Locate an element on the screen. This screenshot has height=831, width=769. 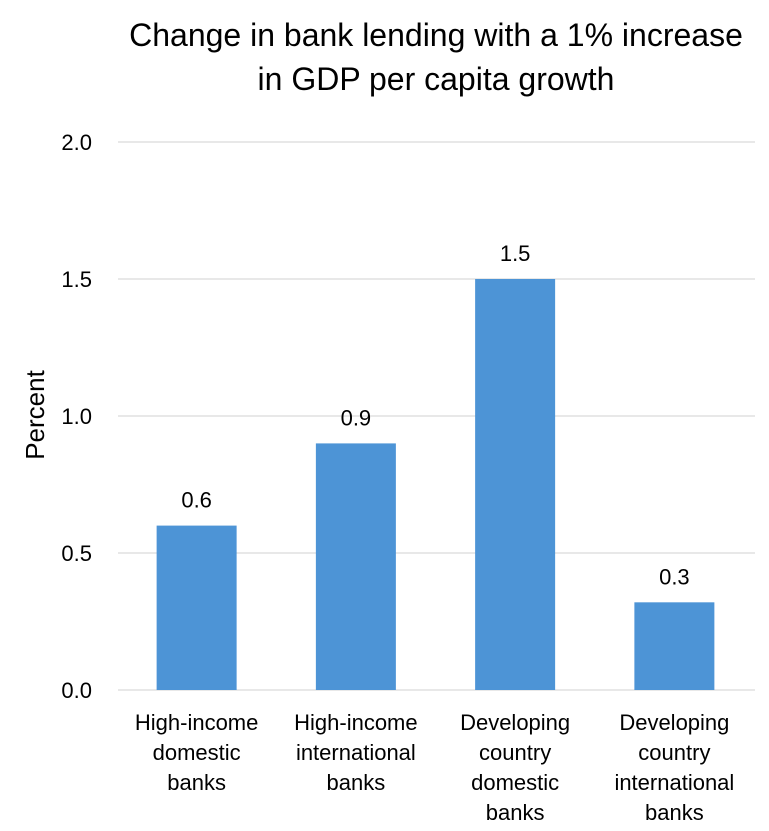
data-label-1: 0.6 is located at coordinates (196, 500).